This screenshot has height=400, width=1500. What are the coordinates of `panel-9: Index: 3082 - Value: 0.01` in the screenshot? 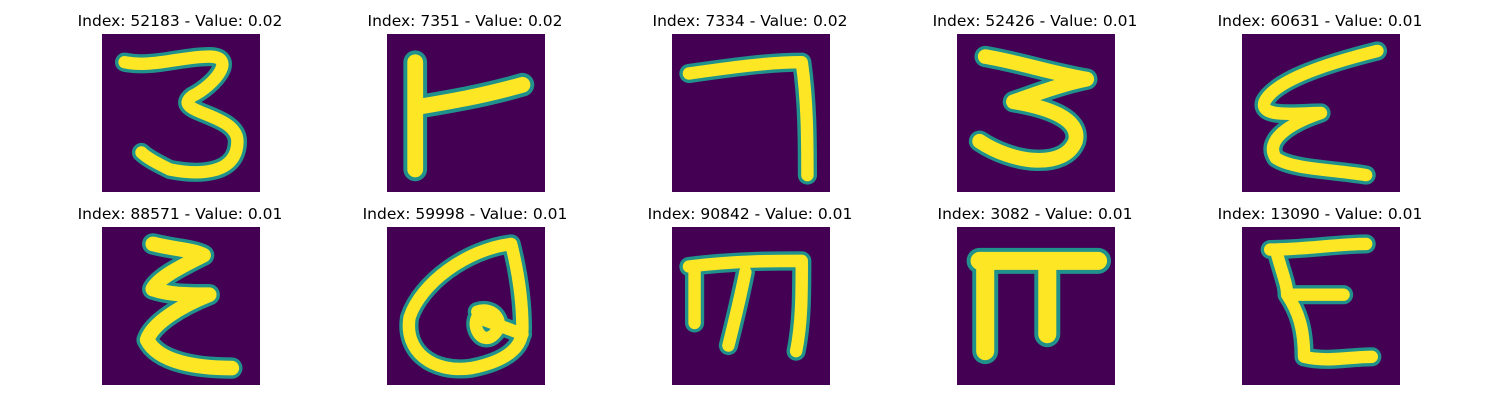 It's located at (1035, 294).